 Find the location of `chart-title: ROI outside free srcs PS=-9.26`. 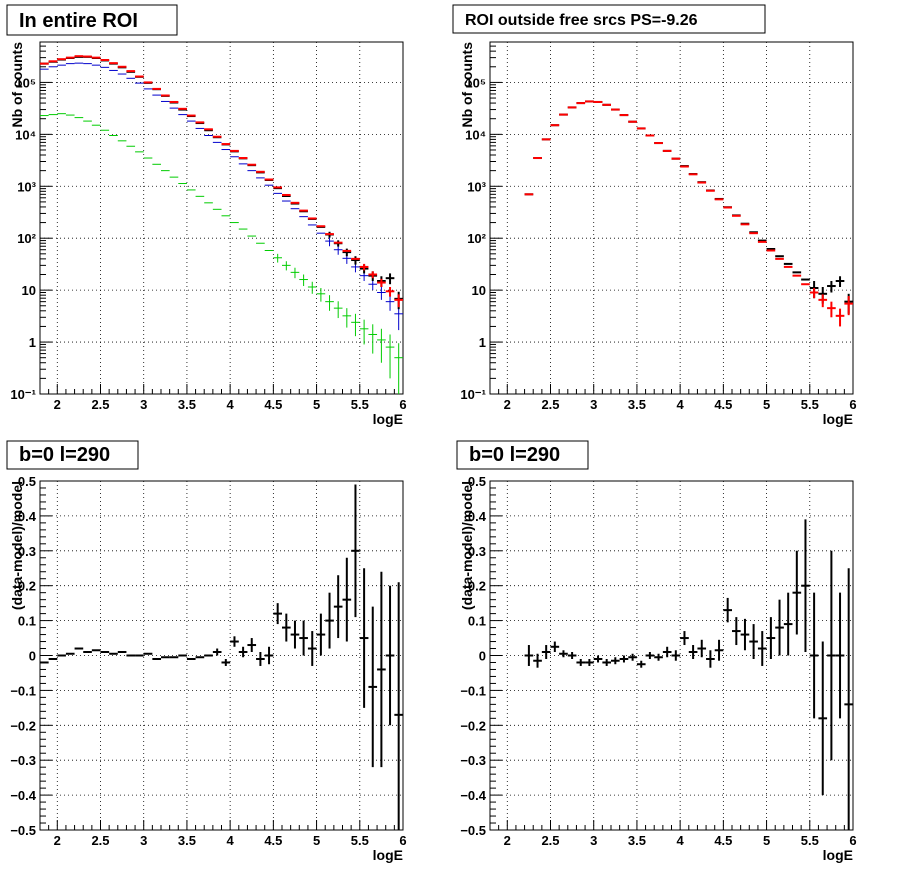

chart-title: ROI outside free srcs PS=-9.26 is located at coordinates (581, 20).